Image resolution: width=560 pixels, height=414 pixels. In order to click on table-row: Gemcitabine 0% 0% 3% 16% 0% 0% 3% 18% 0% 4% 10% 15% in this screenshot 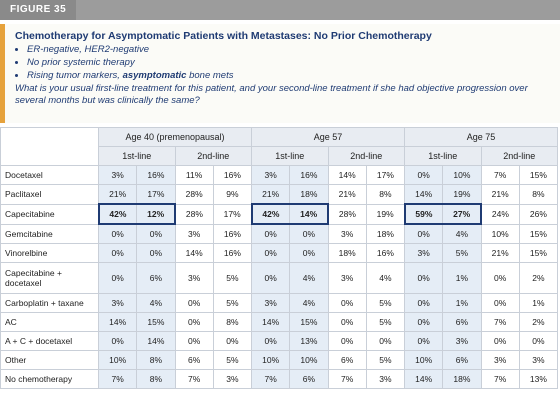, I will do `click(279, 233)`.